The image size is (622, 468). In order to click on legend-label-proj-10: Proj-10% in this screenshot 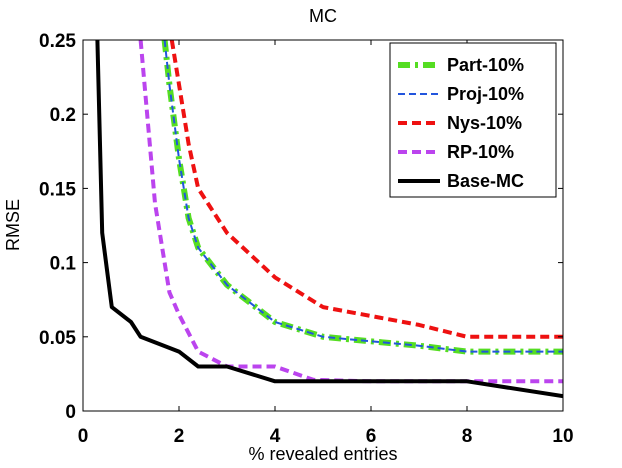, I will do `click(485, 94)`.